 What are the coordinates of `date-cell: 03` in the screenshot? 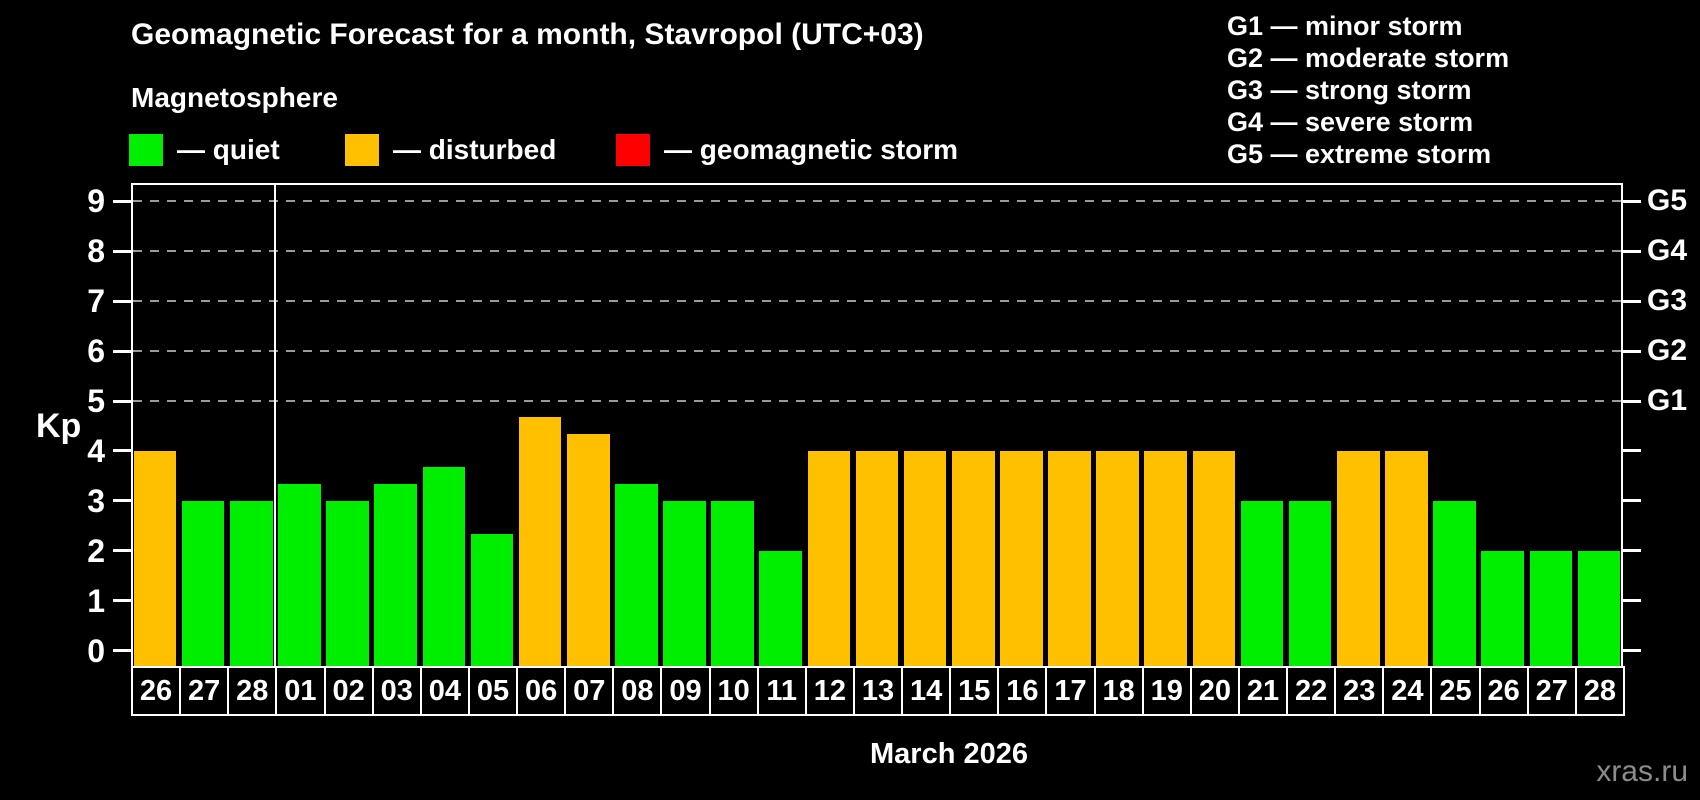 It's located at (396, 691).